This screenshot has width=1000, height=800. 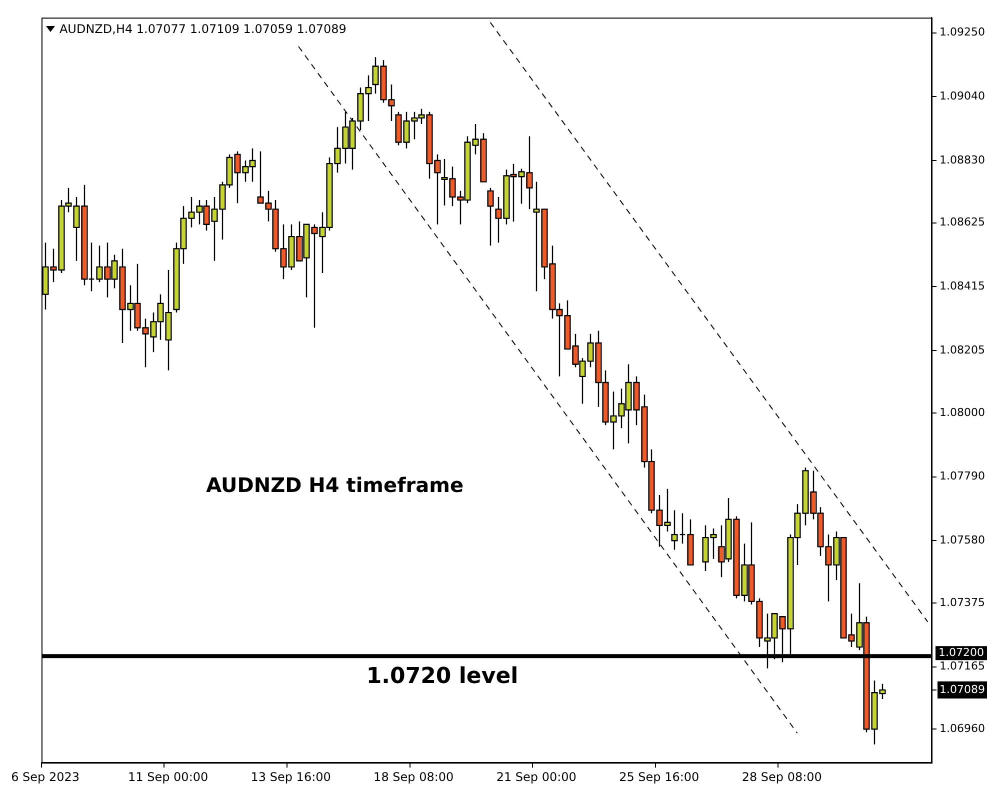 What do you see at coordinates (963, 222) in the screenshot?
I see `y-tick-label: 1.08625` at bounding box center [963, 222].